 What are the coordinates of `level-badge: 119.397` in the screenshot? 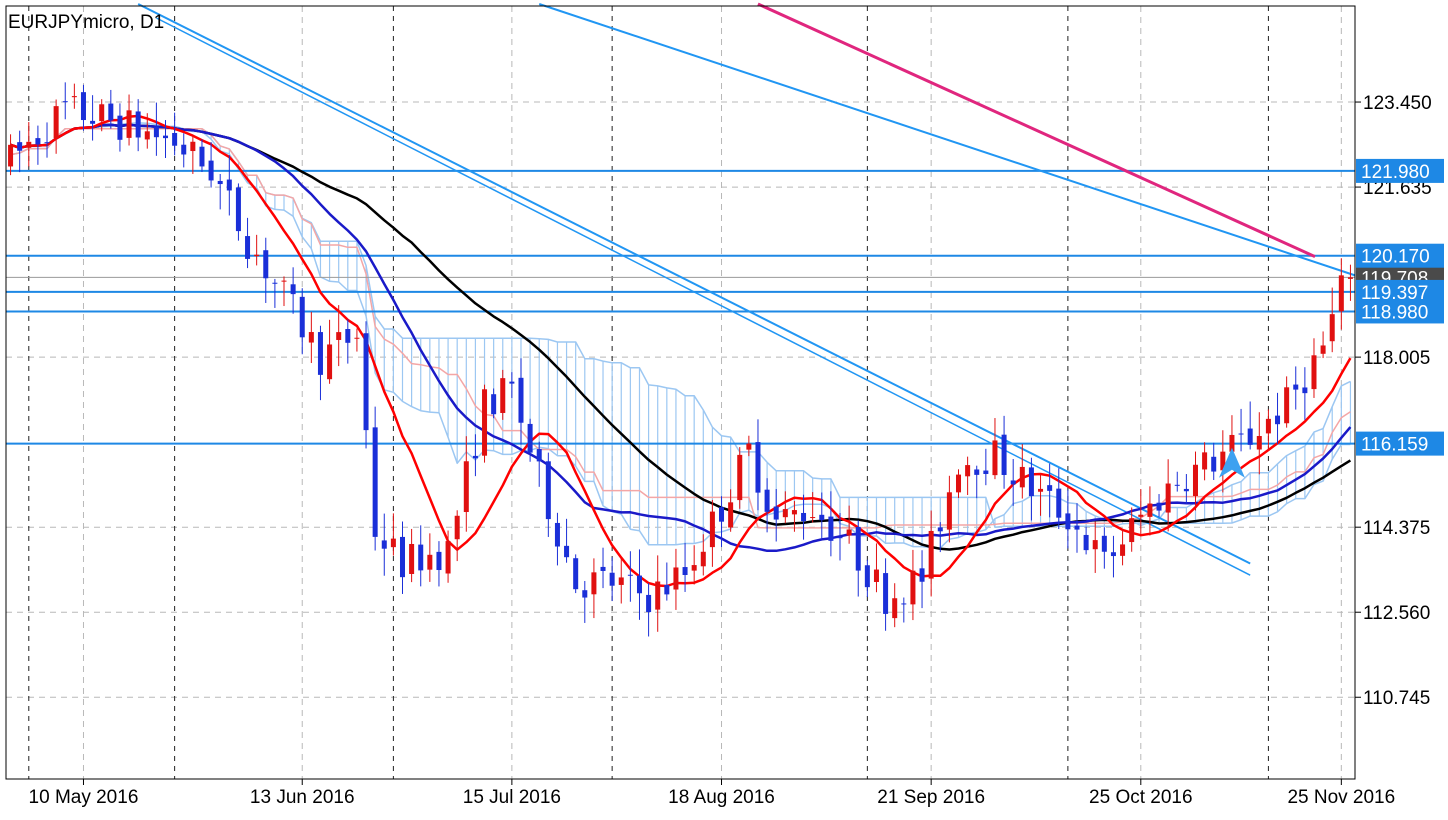 It's located at (1394, 293).